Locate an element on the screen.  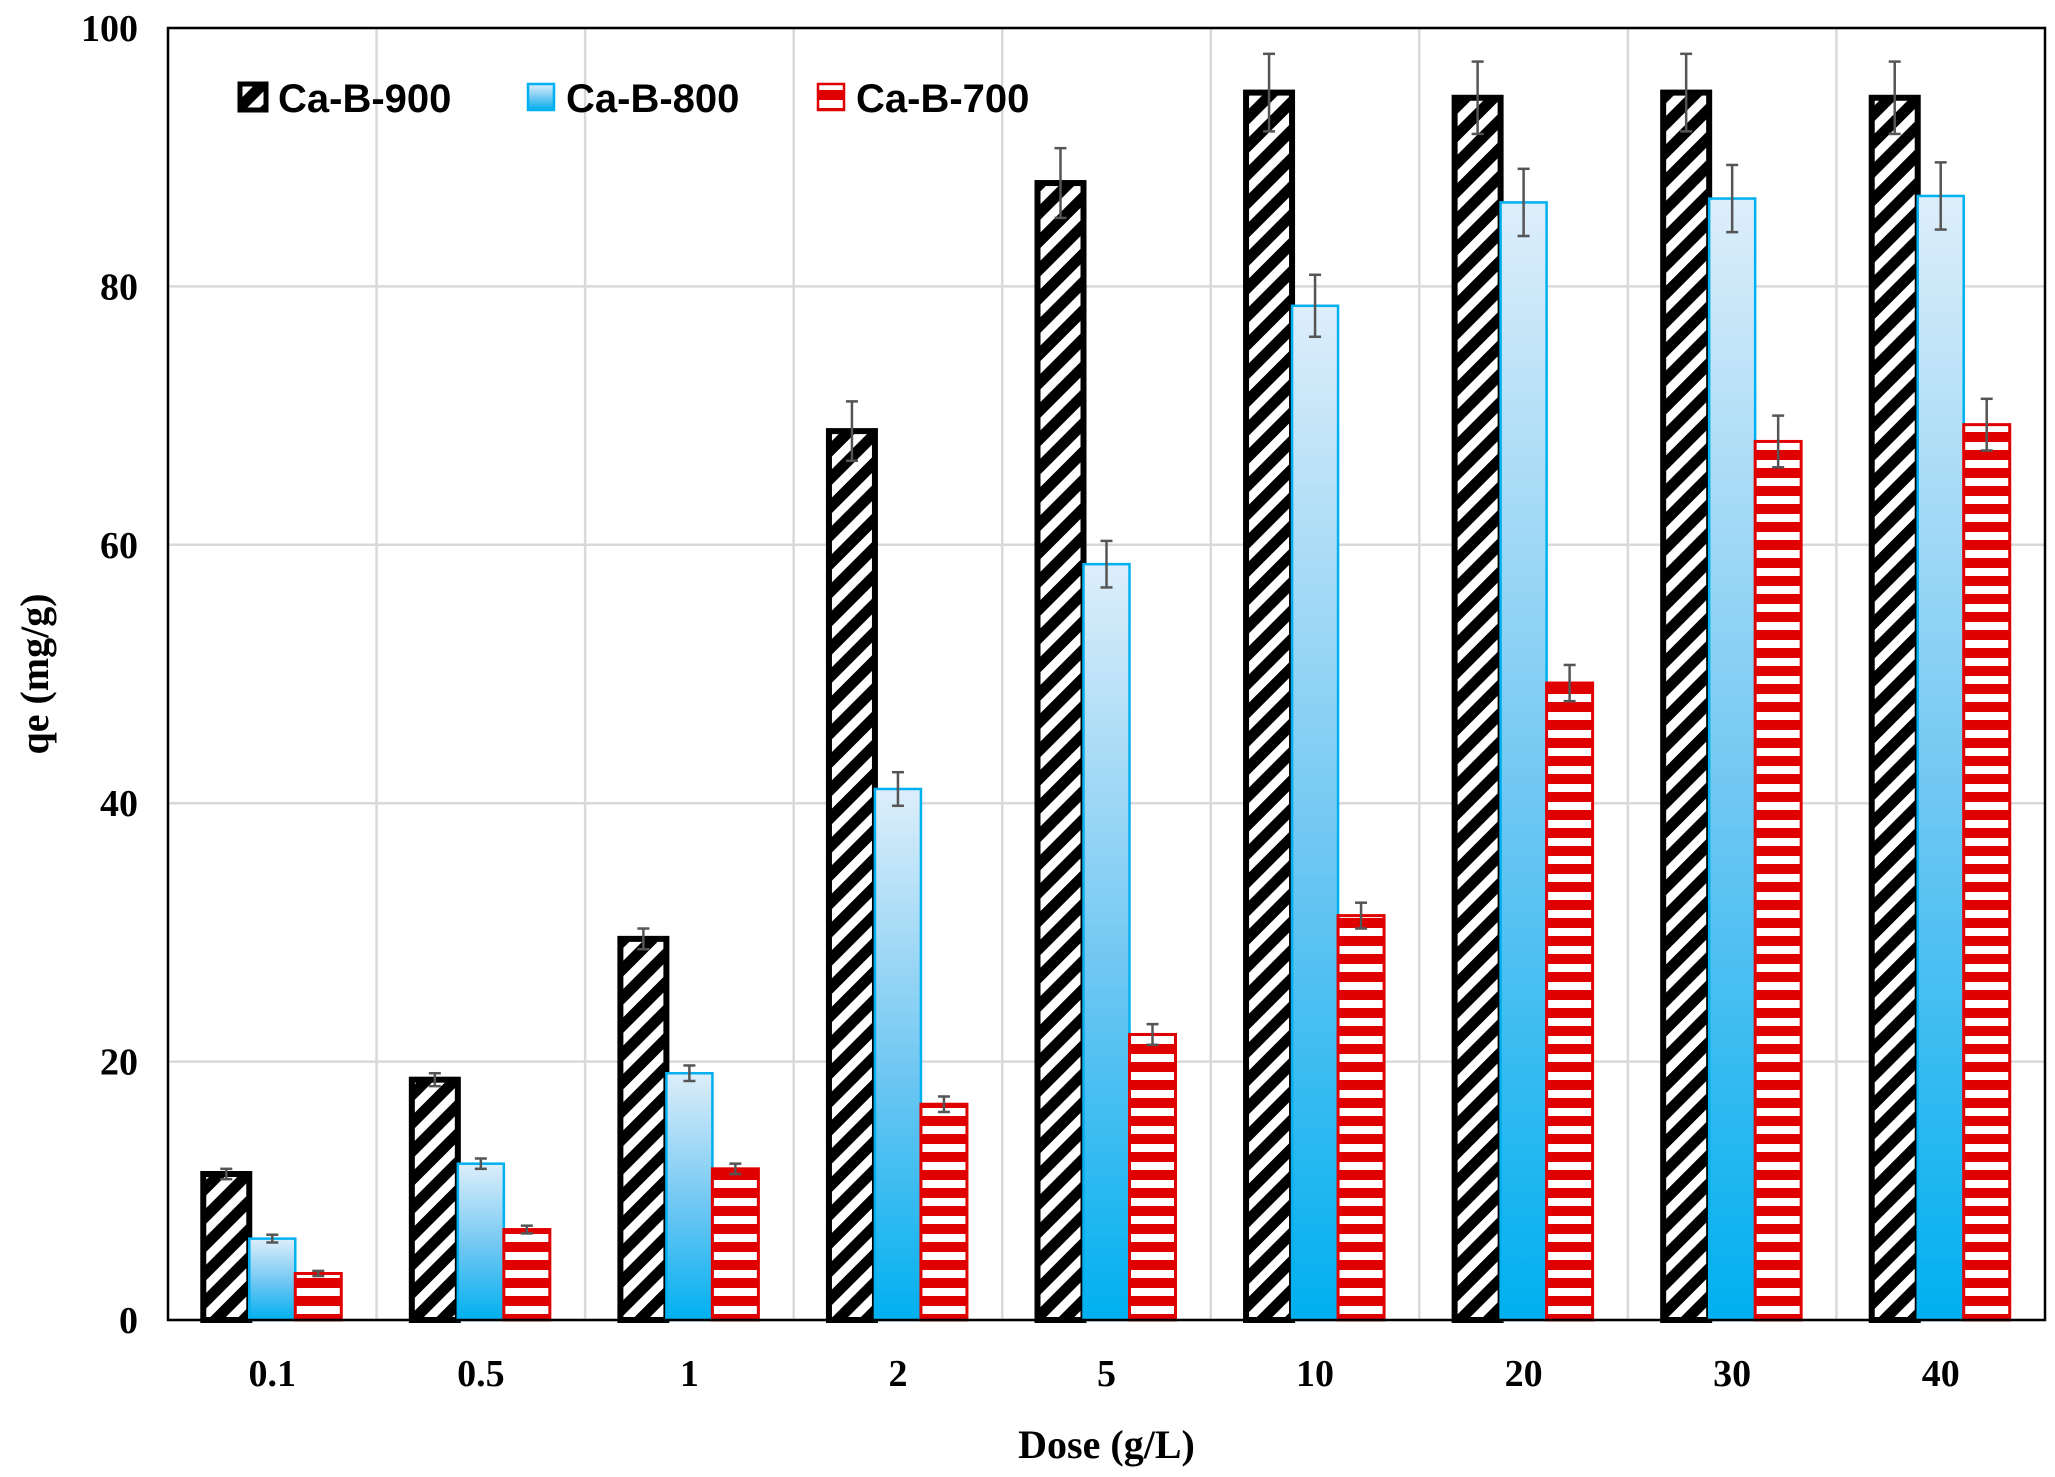
y-tick-label-60: 60 is located at coordinates (119, 546).